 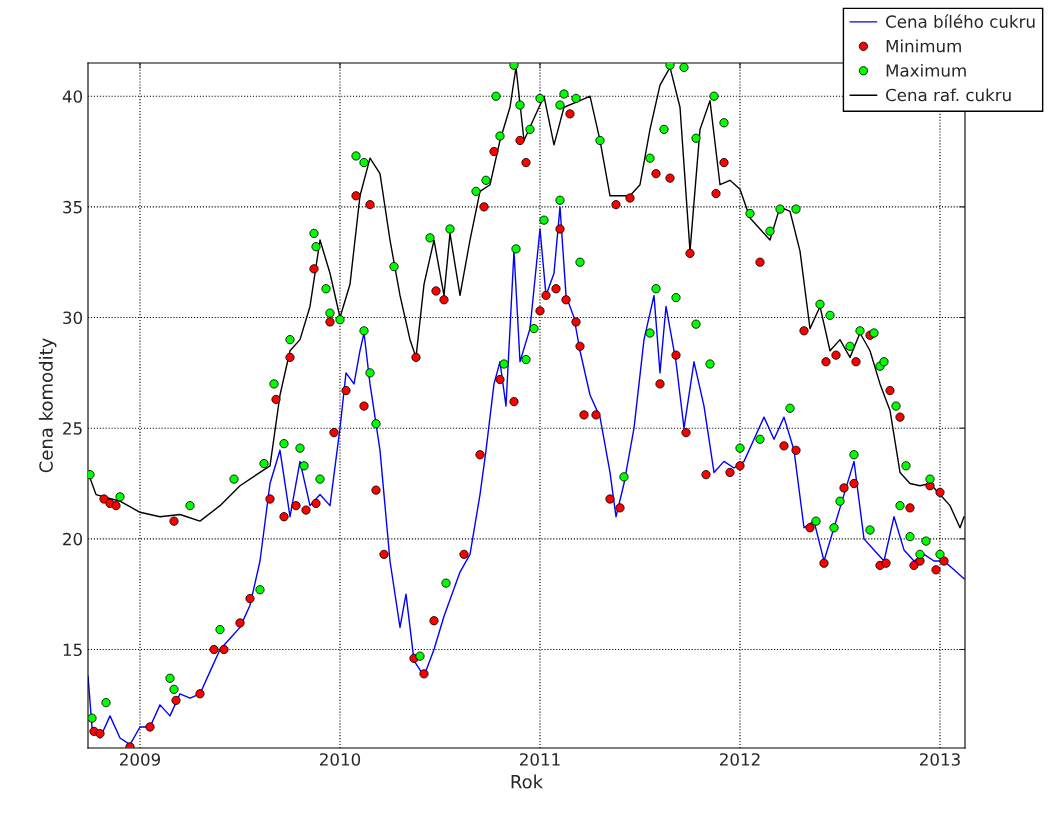 I want to click on y-tick-label: 35, so click(x=72, y=207).